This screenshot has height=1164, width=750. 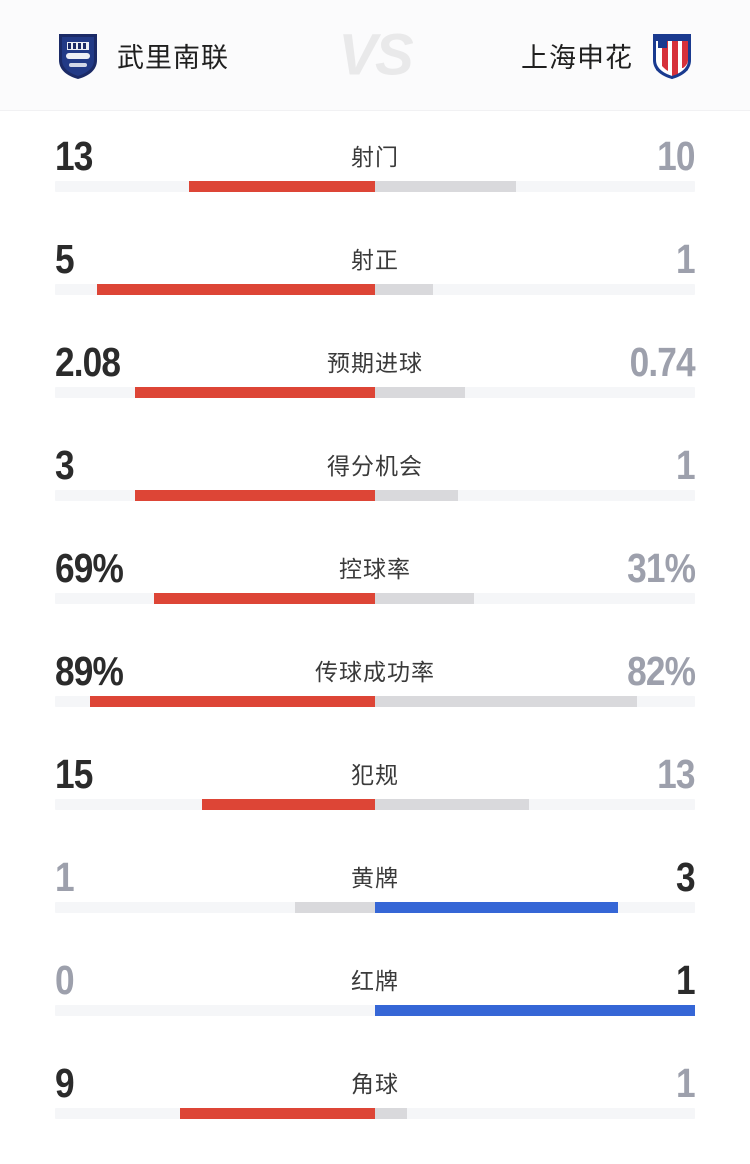 I want to click on stat-row: 89% 传球成功率 82%, so click(x=375, y=685).